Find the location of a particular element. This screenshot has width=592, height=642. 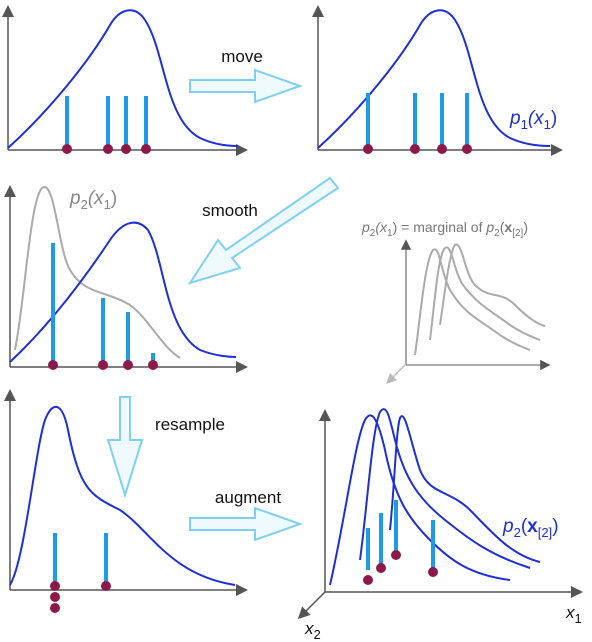

step-label: resample is located at coordinates (190, 424).